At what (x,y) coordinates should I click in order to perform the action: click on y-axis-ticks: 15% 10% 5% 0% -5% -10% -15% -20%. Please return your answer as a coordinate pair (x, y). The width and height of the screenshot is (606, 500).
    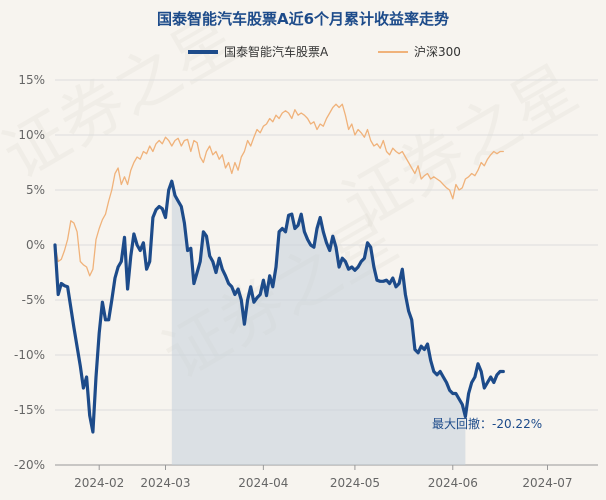
    Looking at the image, I should click on (29, 272).